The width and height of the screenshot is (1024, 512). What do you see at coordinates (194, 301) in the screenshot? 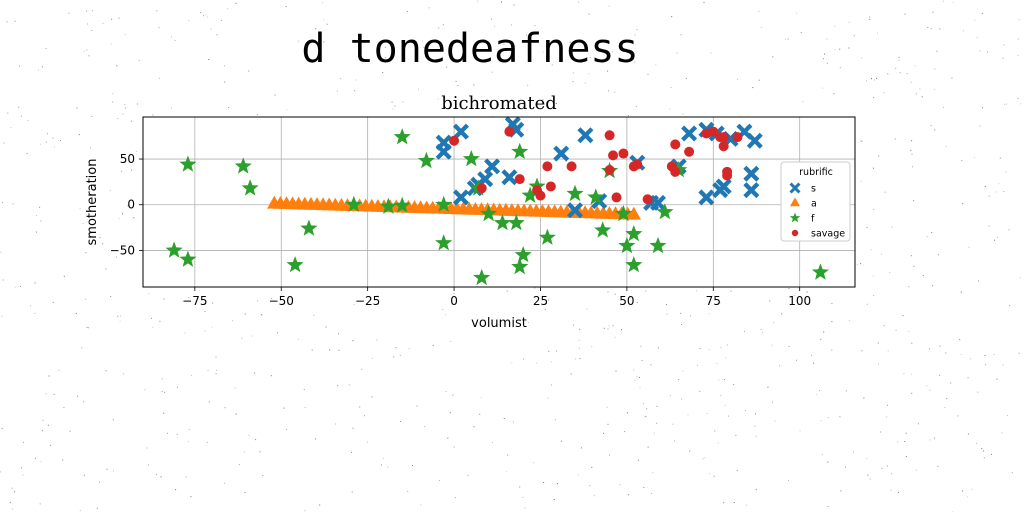
I see `x-tick-label: −75` at bounding box center [194, 301].